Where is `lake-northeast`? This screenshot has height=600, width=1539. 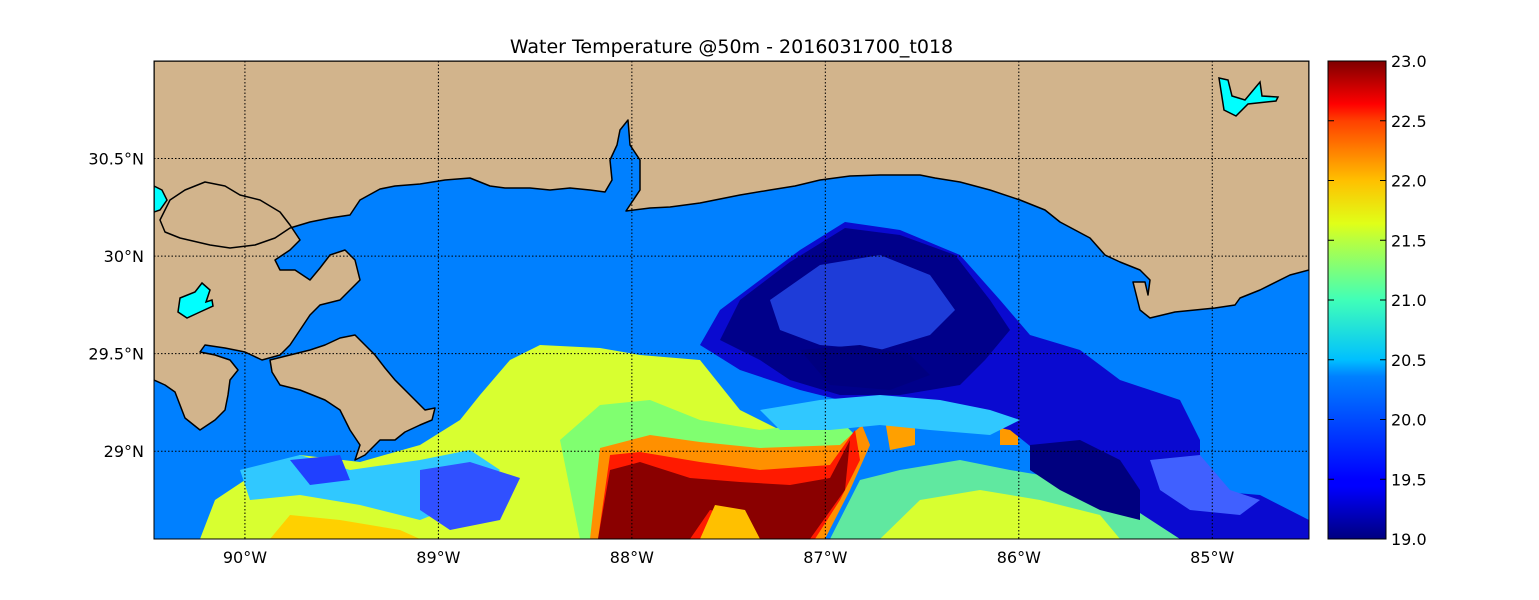 lake-northeast is located at coordinates (1249, 97).